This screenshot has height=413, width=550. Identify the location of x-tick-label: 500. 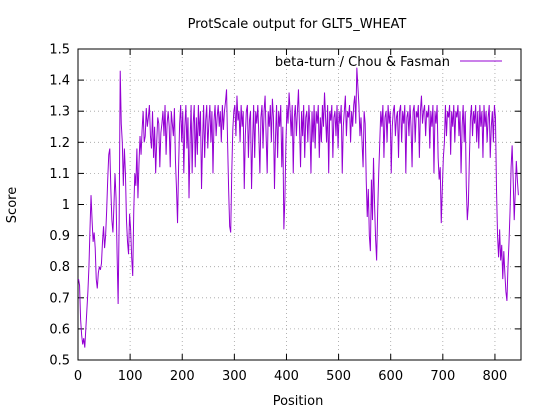
(338, 376).